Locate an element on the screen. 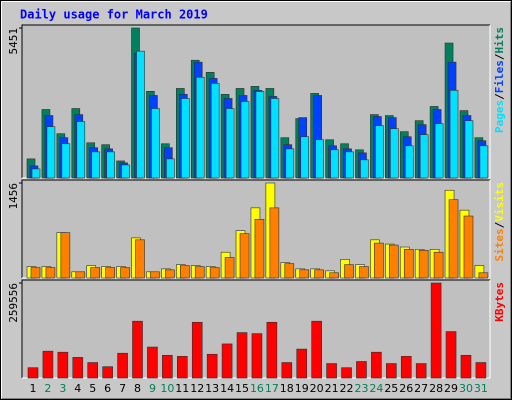 Image resolution: width=512 pixels, height=400 pixels. x-tick-label: 21 is located at coordinates (332, 388).